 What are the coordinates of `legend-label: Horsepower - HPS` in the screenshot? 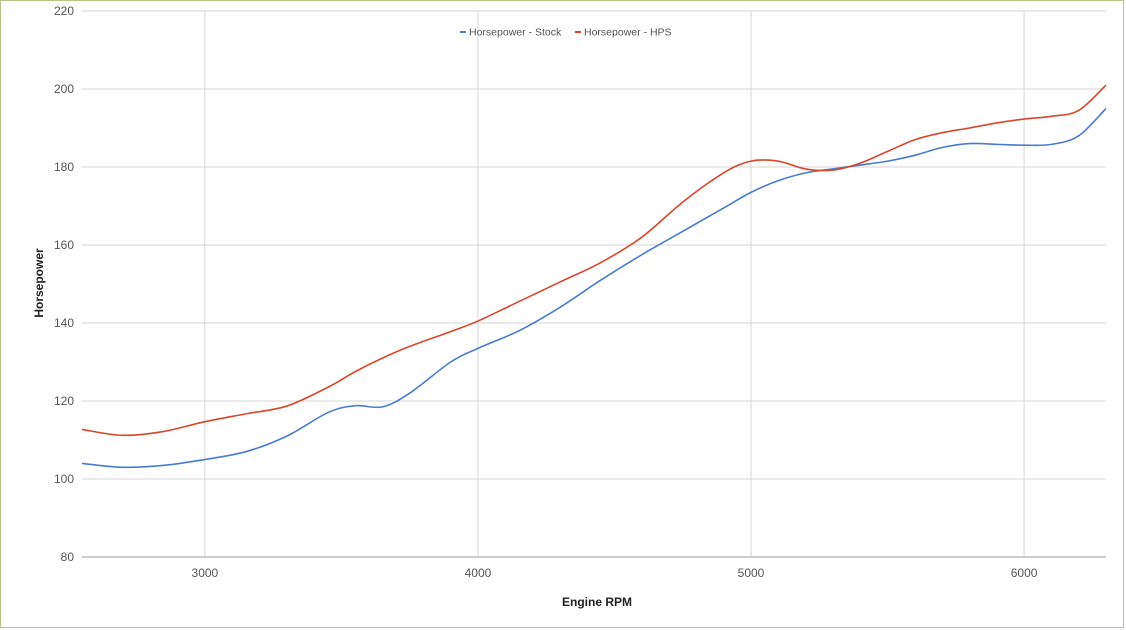 It's located at (628, 33).